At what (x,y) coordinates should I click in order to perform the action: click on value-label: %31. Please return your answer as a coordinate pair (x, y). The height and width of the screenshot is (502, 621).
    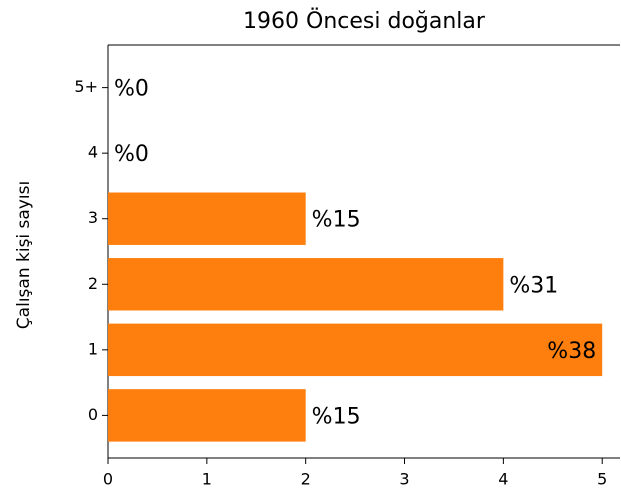
    Looking at the image, I should click on (533, 285).